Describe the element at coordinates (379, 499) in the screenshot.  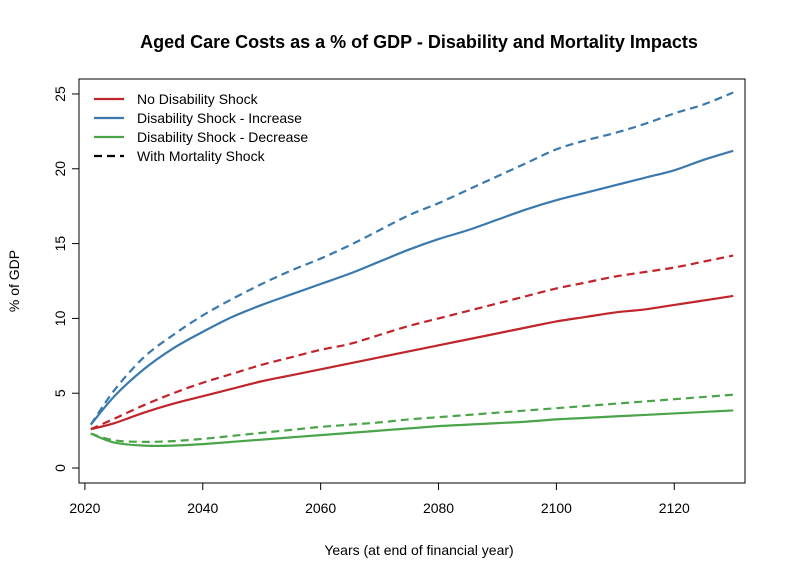
I see `x-axis: 2020 2040 2060 2080 2100 2120` at that location.